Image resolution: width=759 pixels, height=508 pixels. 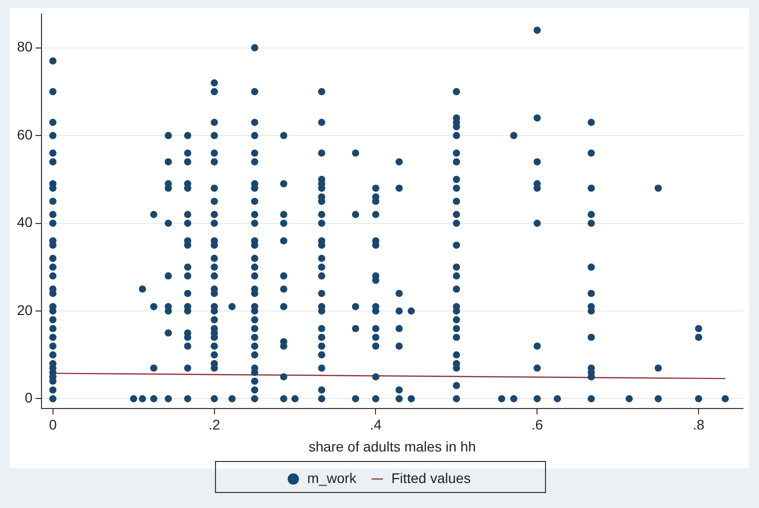 What do you see at coordinates (537, 424) in the screenshot?
I see `x-tick-label: .6` at bounding box center [537, 424].